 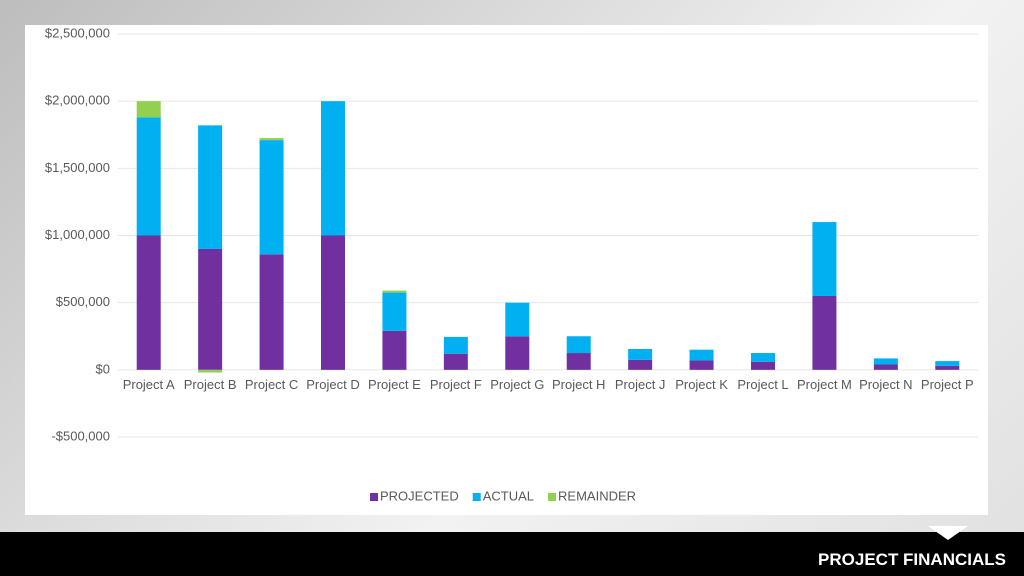 What do you see at coordinates (640, 384) in the screenshot?
I see `x-tick-label: Project J` at bounding box center [640, 384].